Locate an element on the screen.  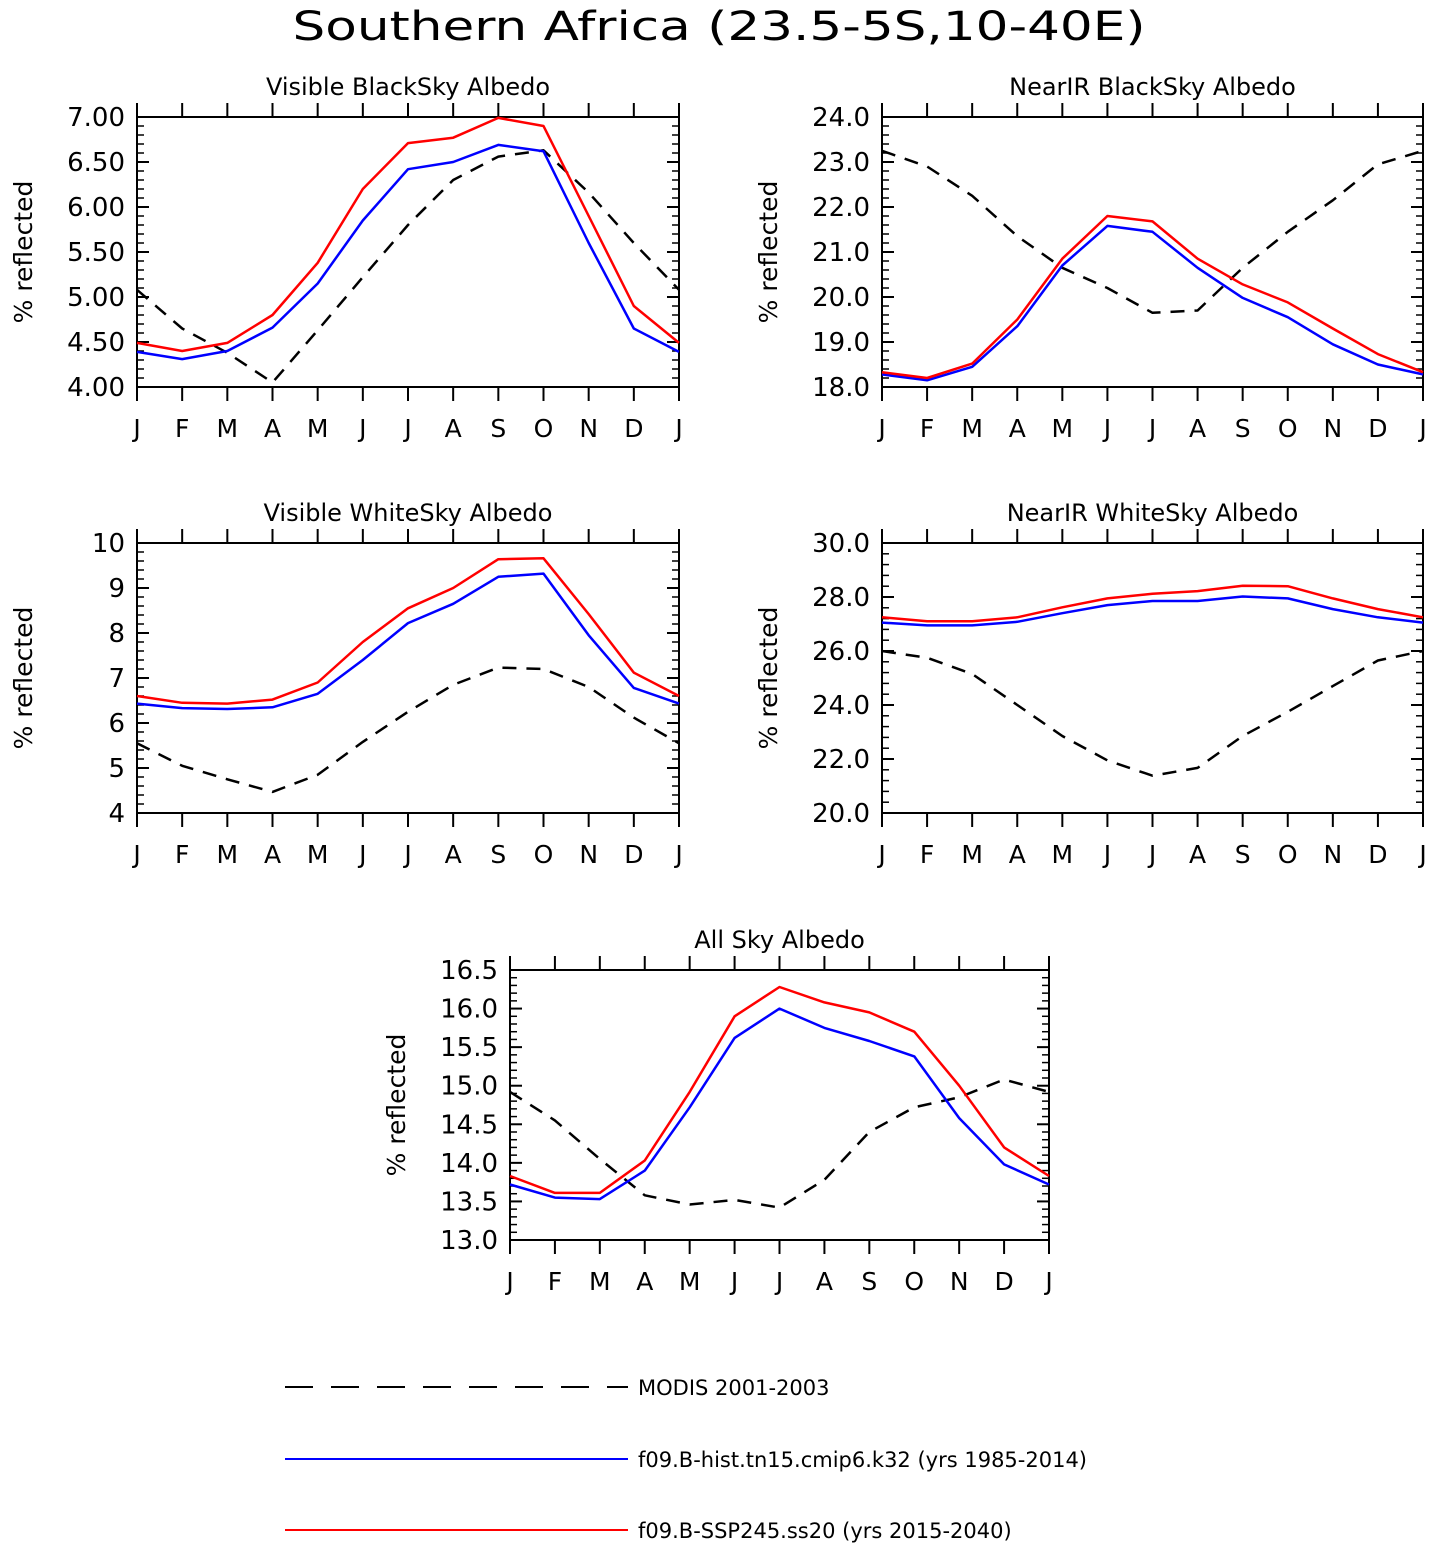
chart-title: All Sky Albedo is located at coordinates (779, 940).